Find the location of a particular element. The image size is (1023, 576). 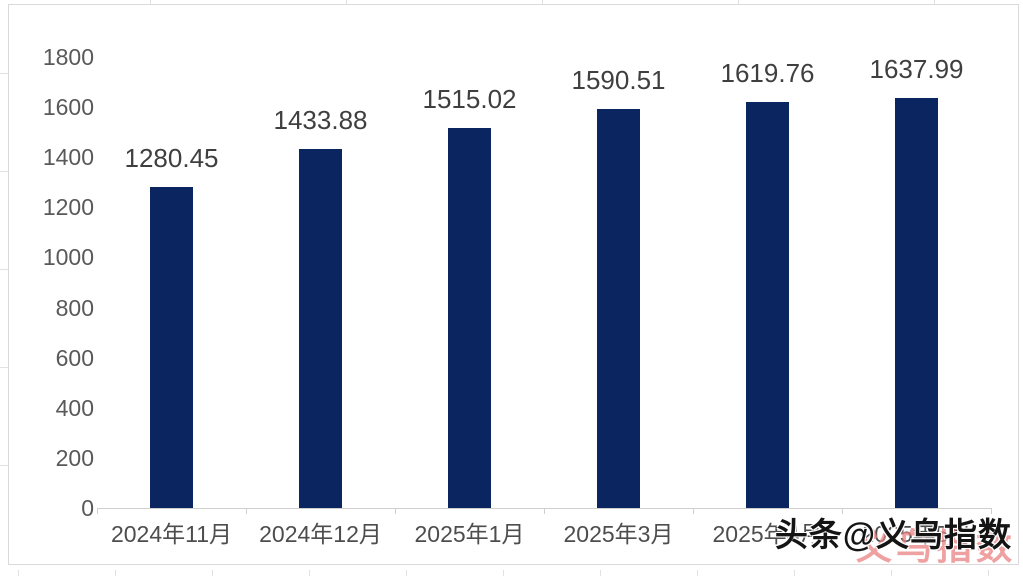

x-axis-category-label: 2024年12月 is located at coordinates (320, 534).